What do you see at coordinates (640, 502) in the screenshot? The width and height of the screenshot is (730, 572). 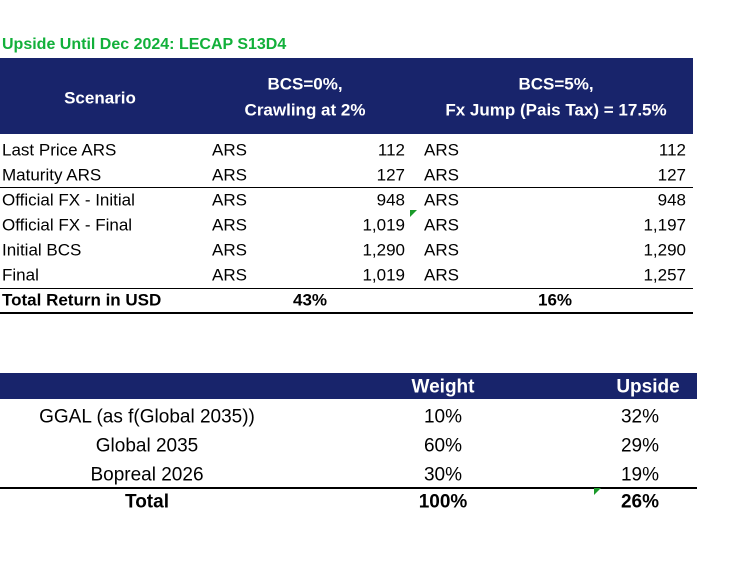 I see `total-value: 26%` at bounding box center [640, 502].